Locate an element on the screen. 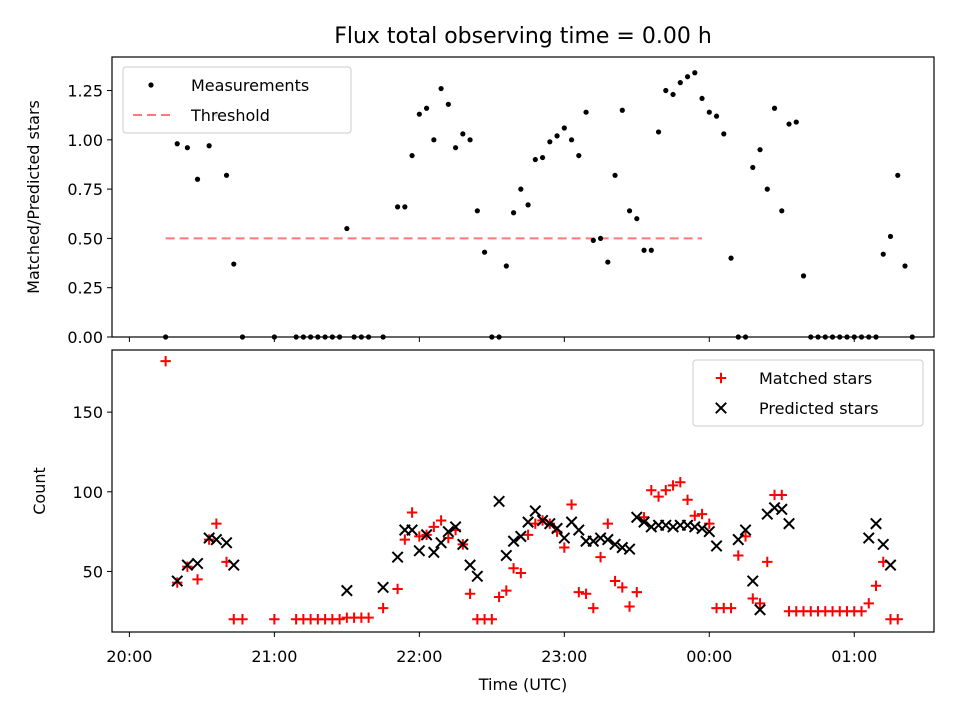 The height and width of the screenshot is (720, 960). x-axis-label: Time (UTC) is located at coordinates (522, 684).